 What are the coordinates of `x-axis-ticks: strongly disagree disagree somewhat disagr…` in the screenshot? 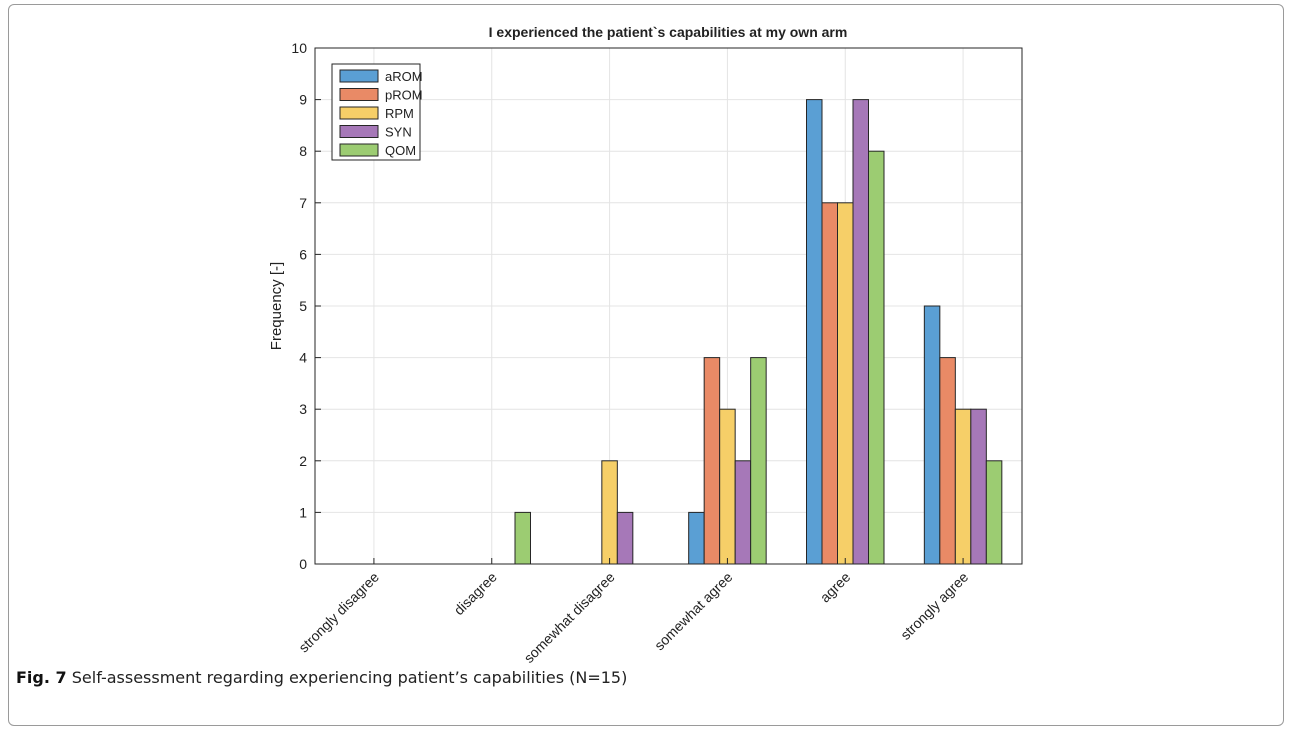 It's located at (633, 612).